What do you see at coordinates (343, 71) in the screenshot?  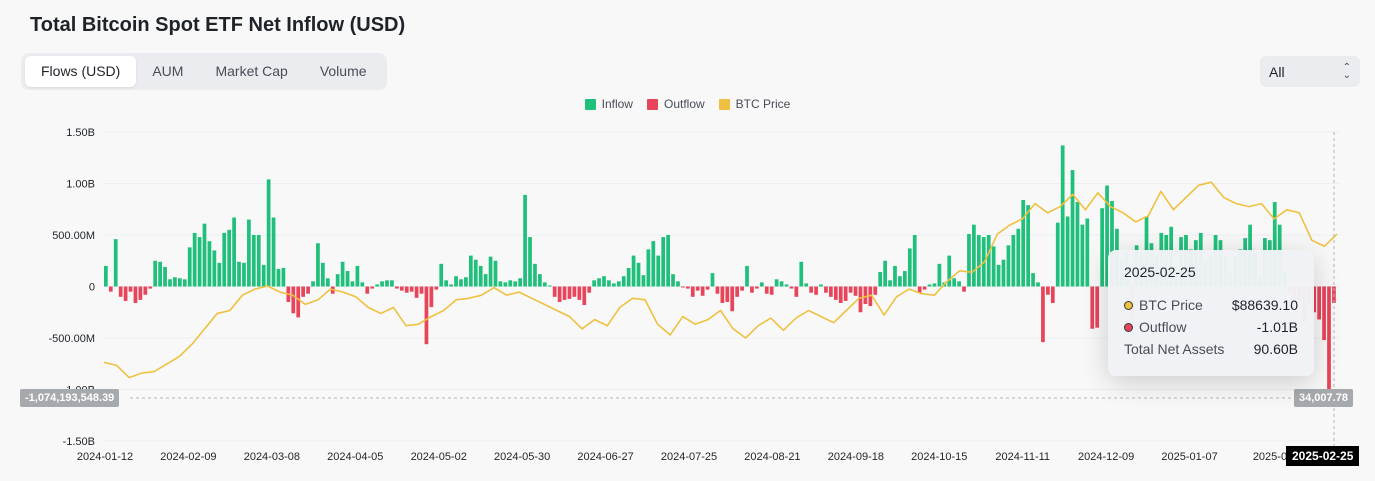 I see `tab-volume: Volume` at bounding box center [343, 71].